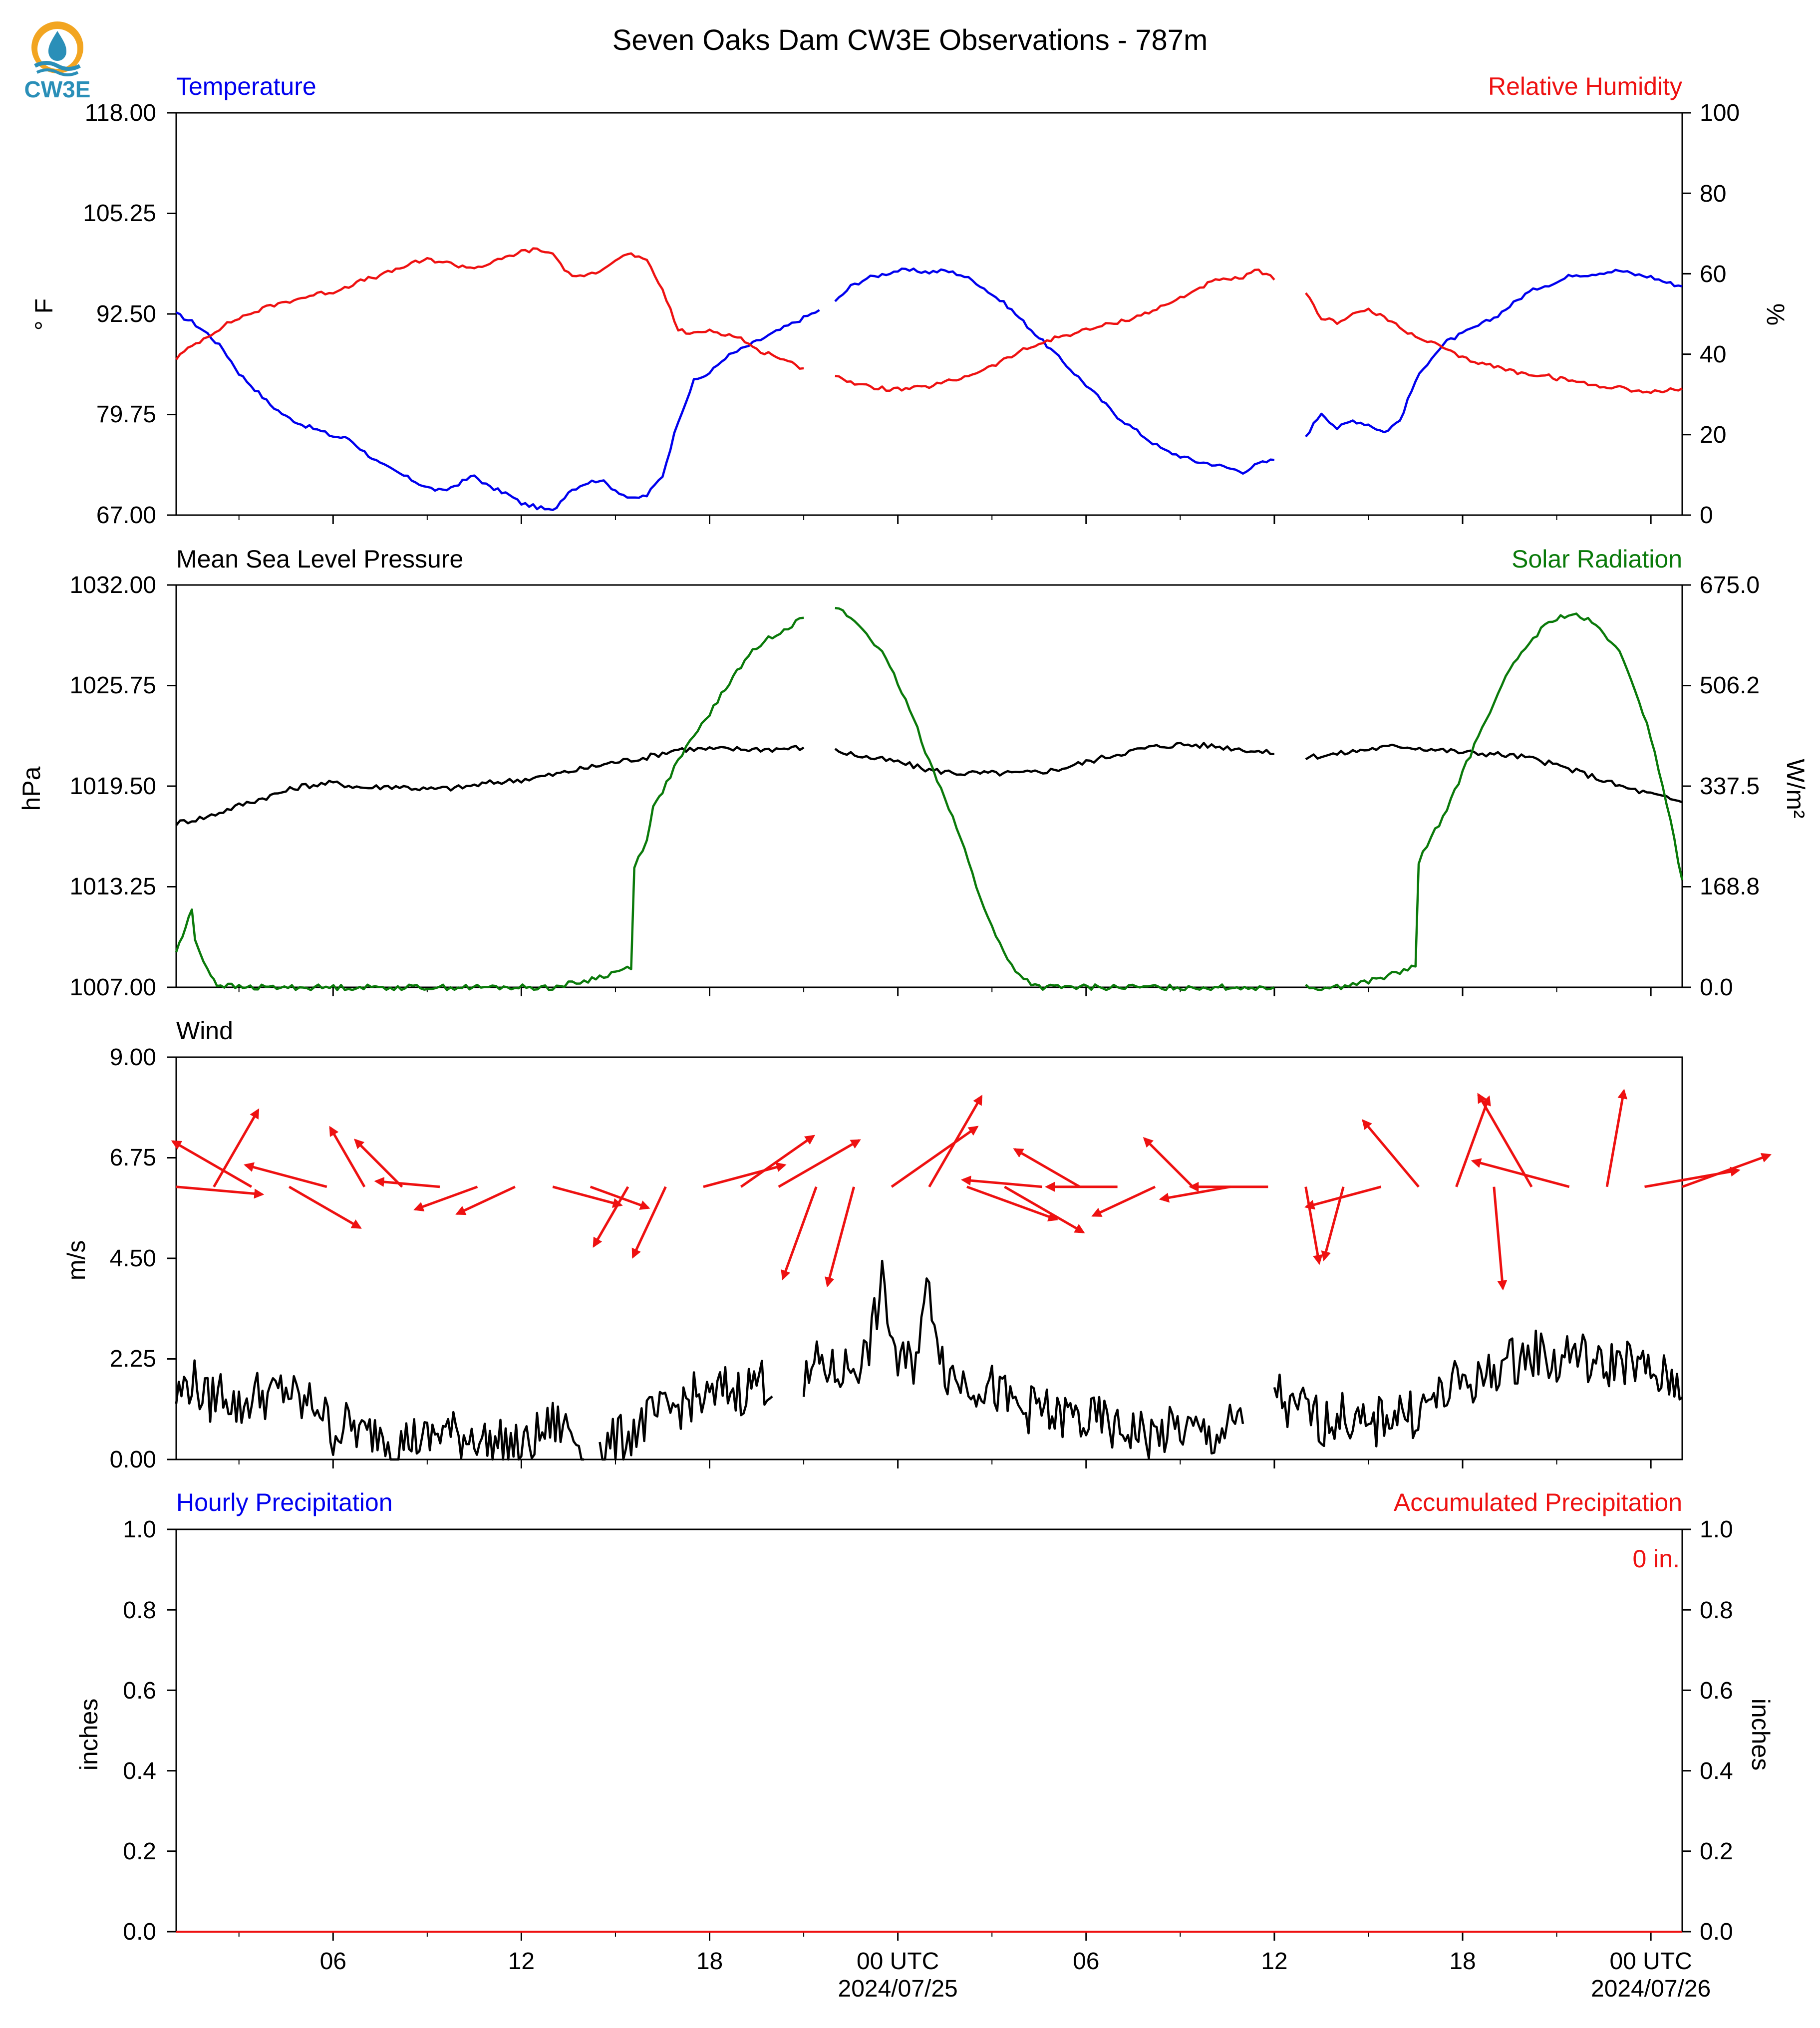 Image resolution: width=1820 pixels, height=2028 pixels. Describe the element at coordinates (490, 785) in the screenshot. I see `series-line-mean-sea-level-pressure` at that location.